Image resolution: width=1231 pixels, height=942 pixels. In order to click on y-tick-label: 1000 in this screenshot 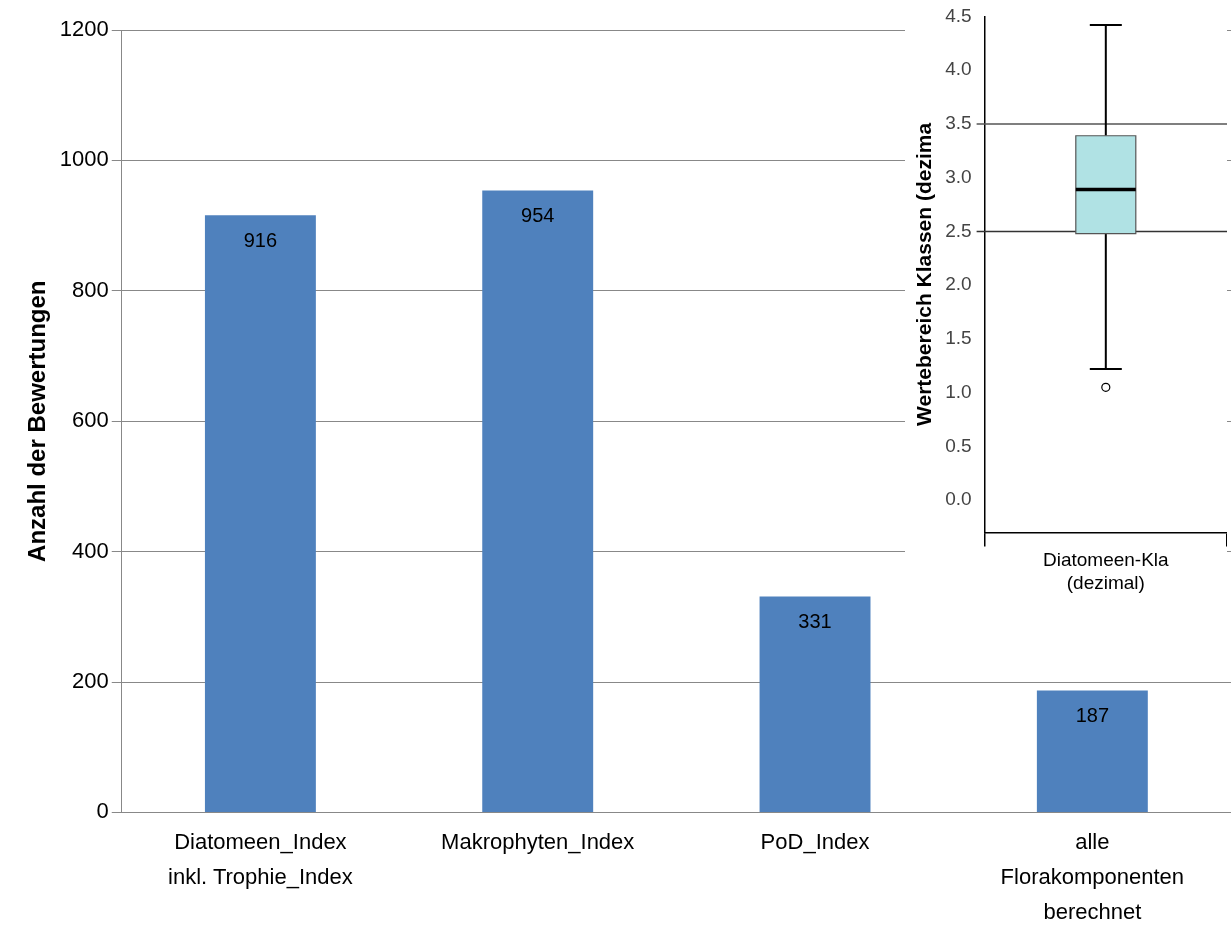, I will do `click(84, 159)`.